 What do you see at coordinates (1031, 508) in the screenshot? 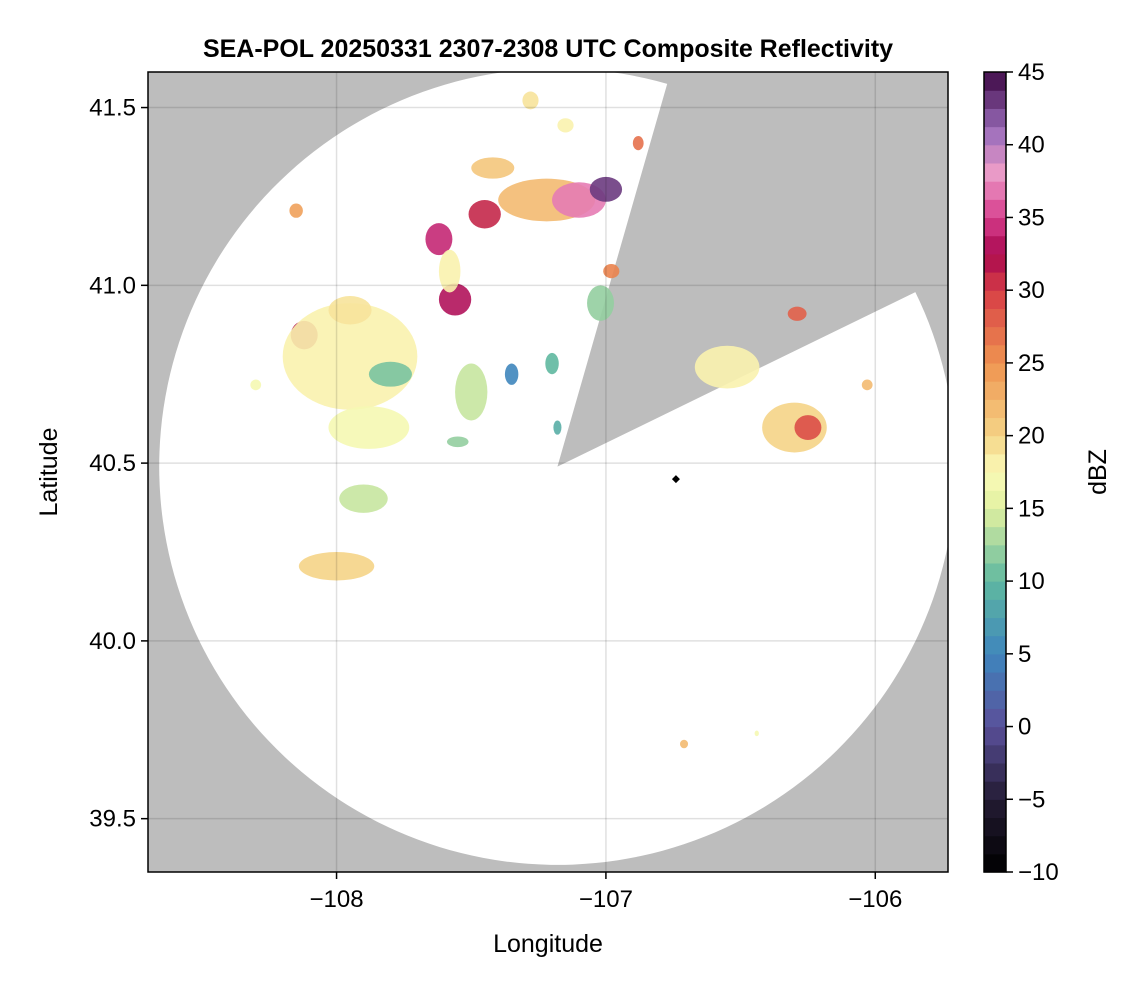
I see `colorbar-tick-label: 15` at bounding box center [1031, 508].